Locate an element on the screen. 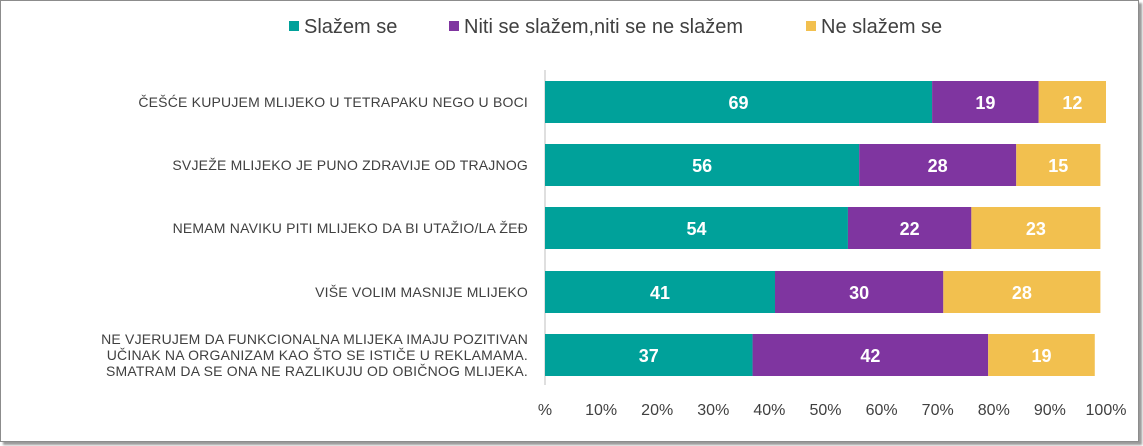 The width and height of the screenshot is (1143, 446). data-label-1-series-1: 69 is located at coordinates (739, 103).